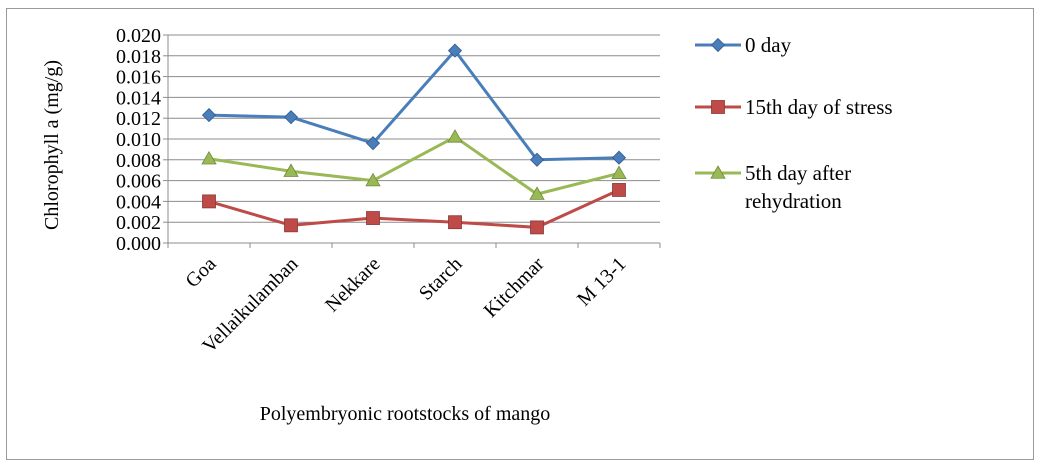  I want to click on legend-entry: 5th day after rehydration, so click(773, 187).